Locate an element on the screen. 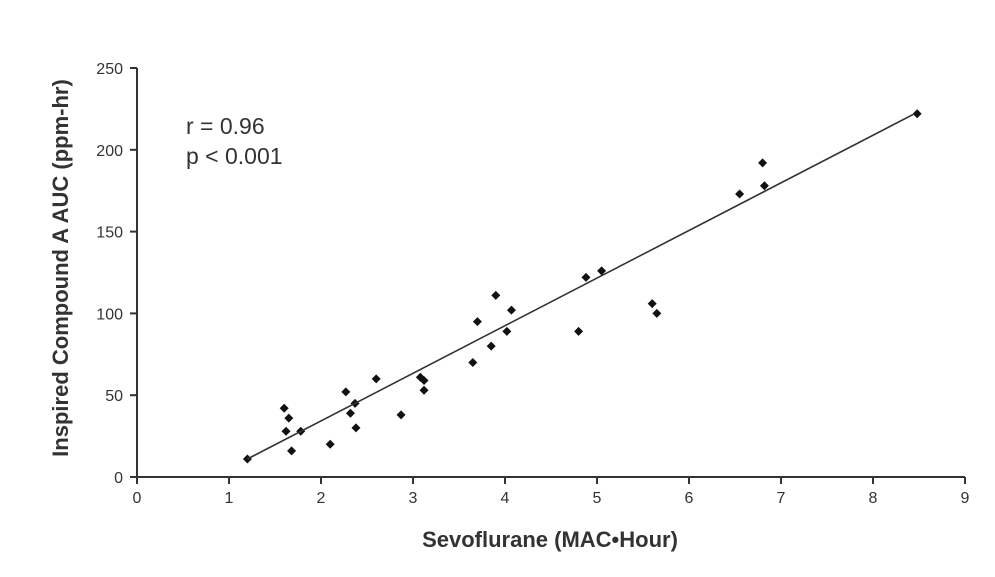  annotation-p: p < 0.001 is located at coordinates (234, 156).